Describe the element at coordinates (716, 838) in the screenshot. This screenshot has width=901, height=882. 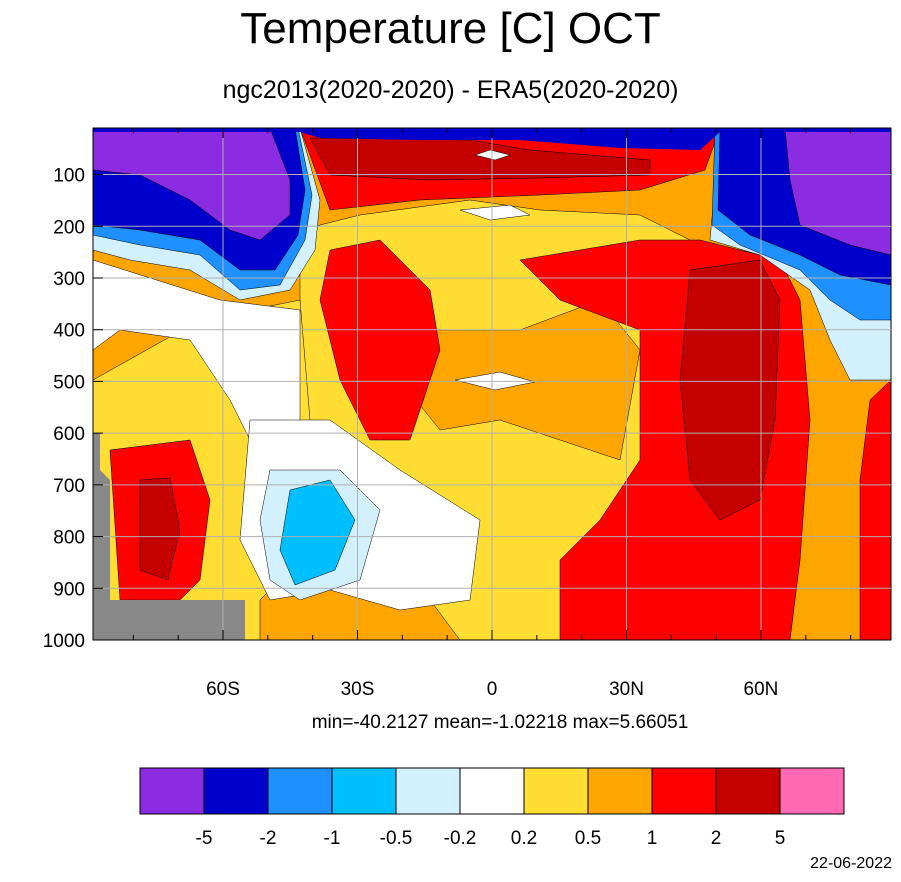
I see `colorbar-label: 2` at that location.